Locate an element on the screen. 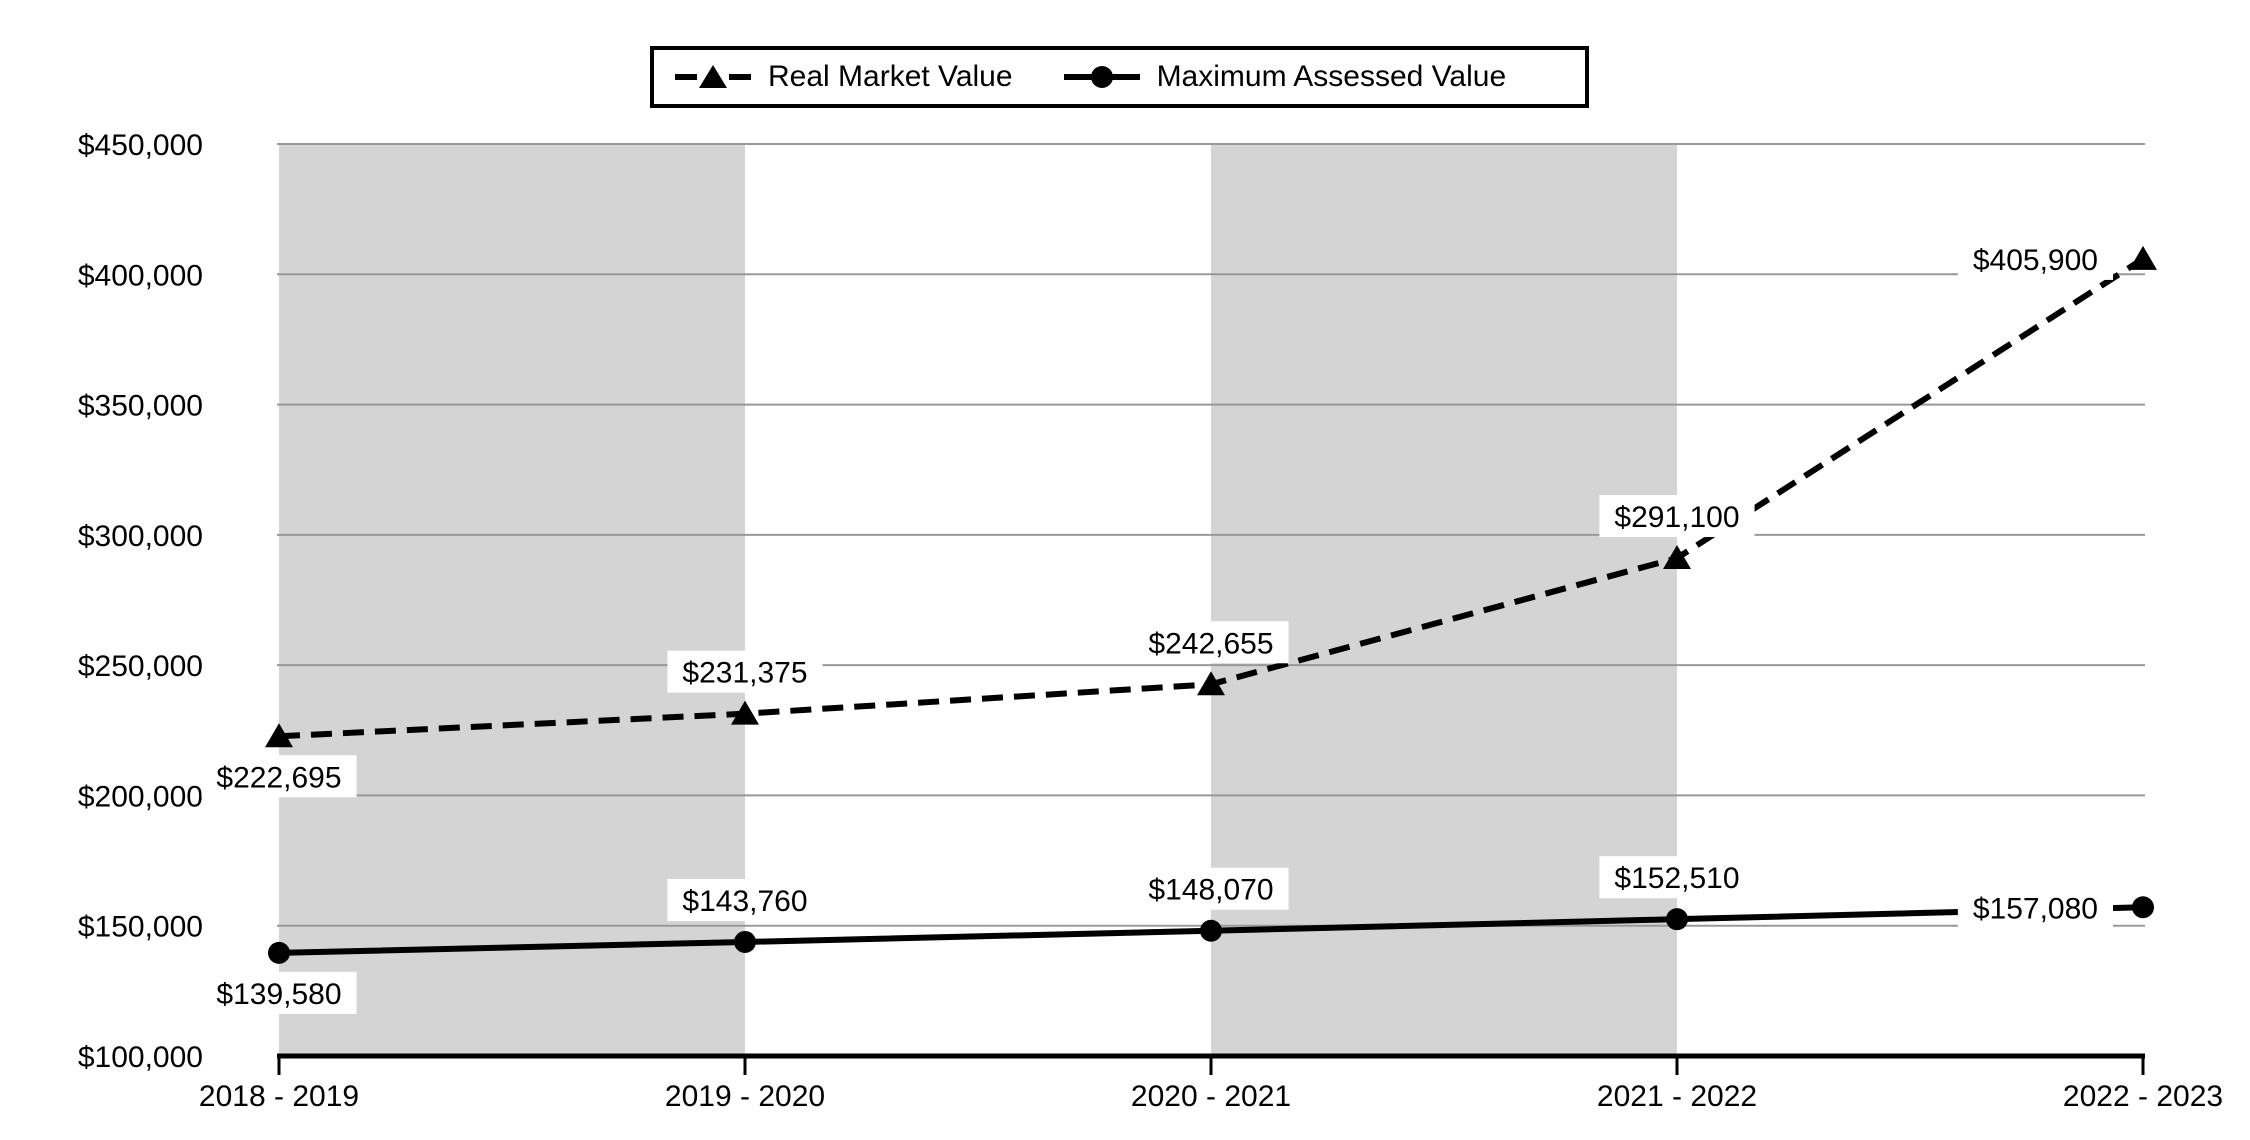 This screenshot has width=2250, height=1140. data-label: $242,655 is located at coordinates (1210, 643).